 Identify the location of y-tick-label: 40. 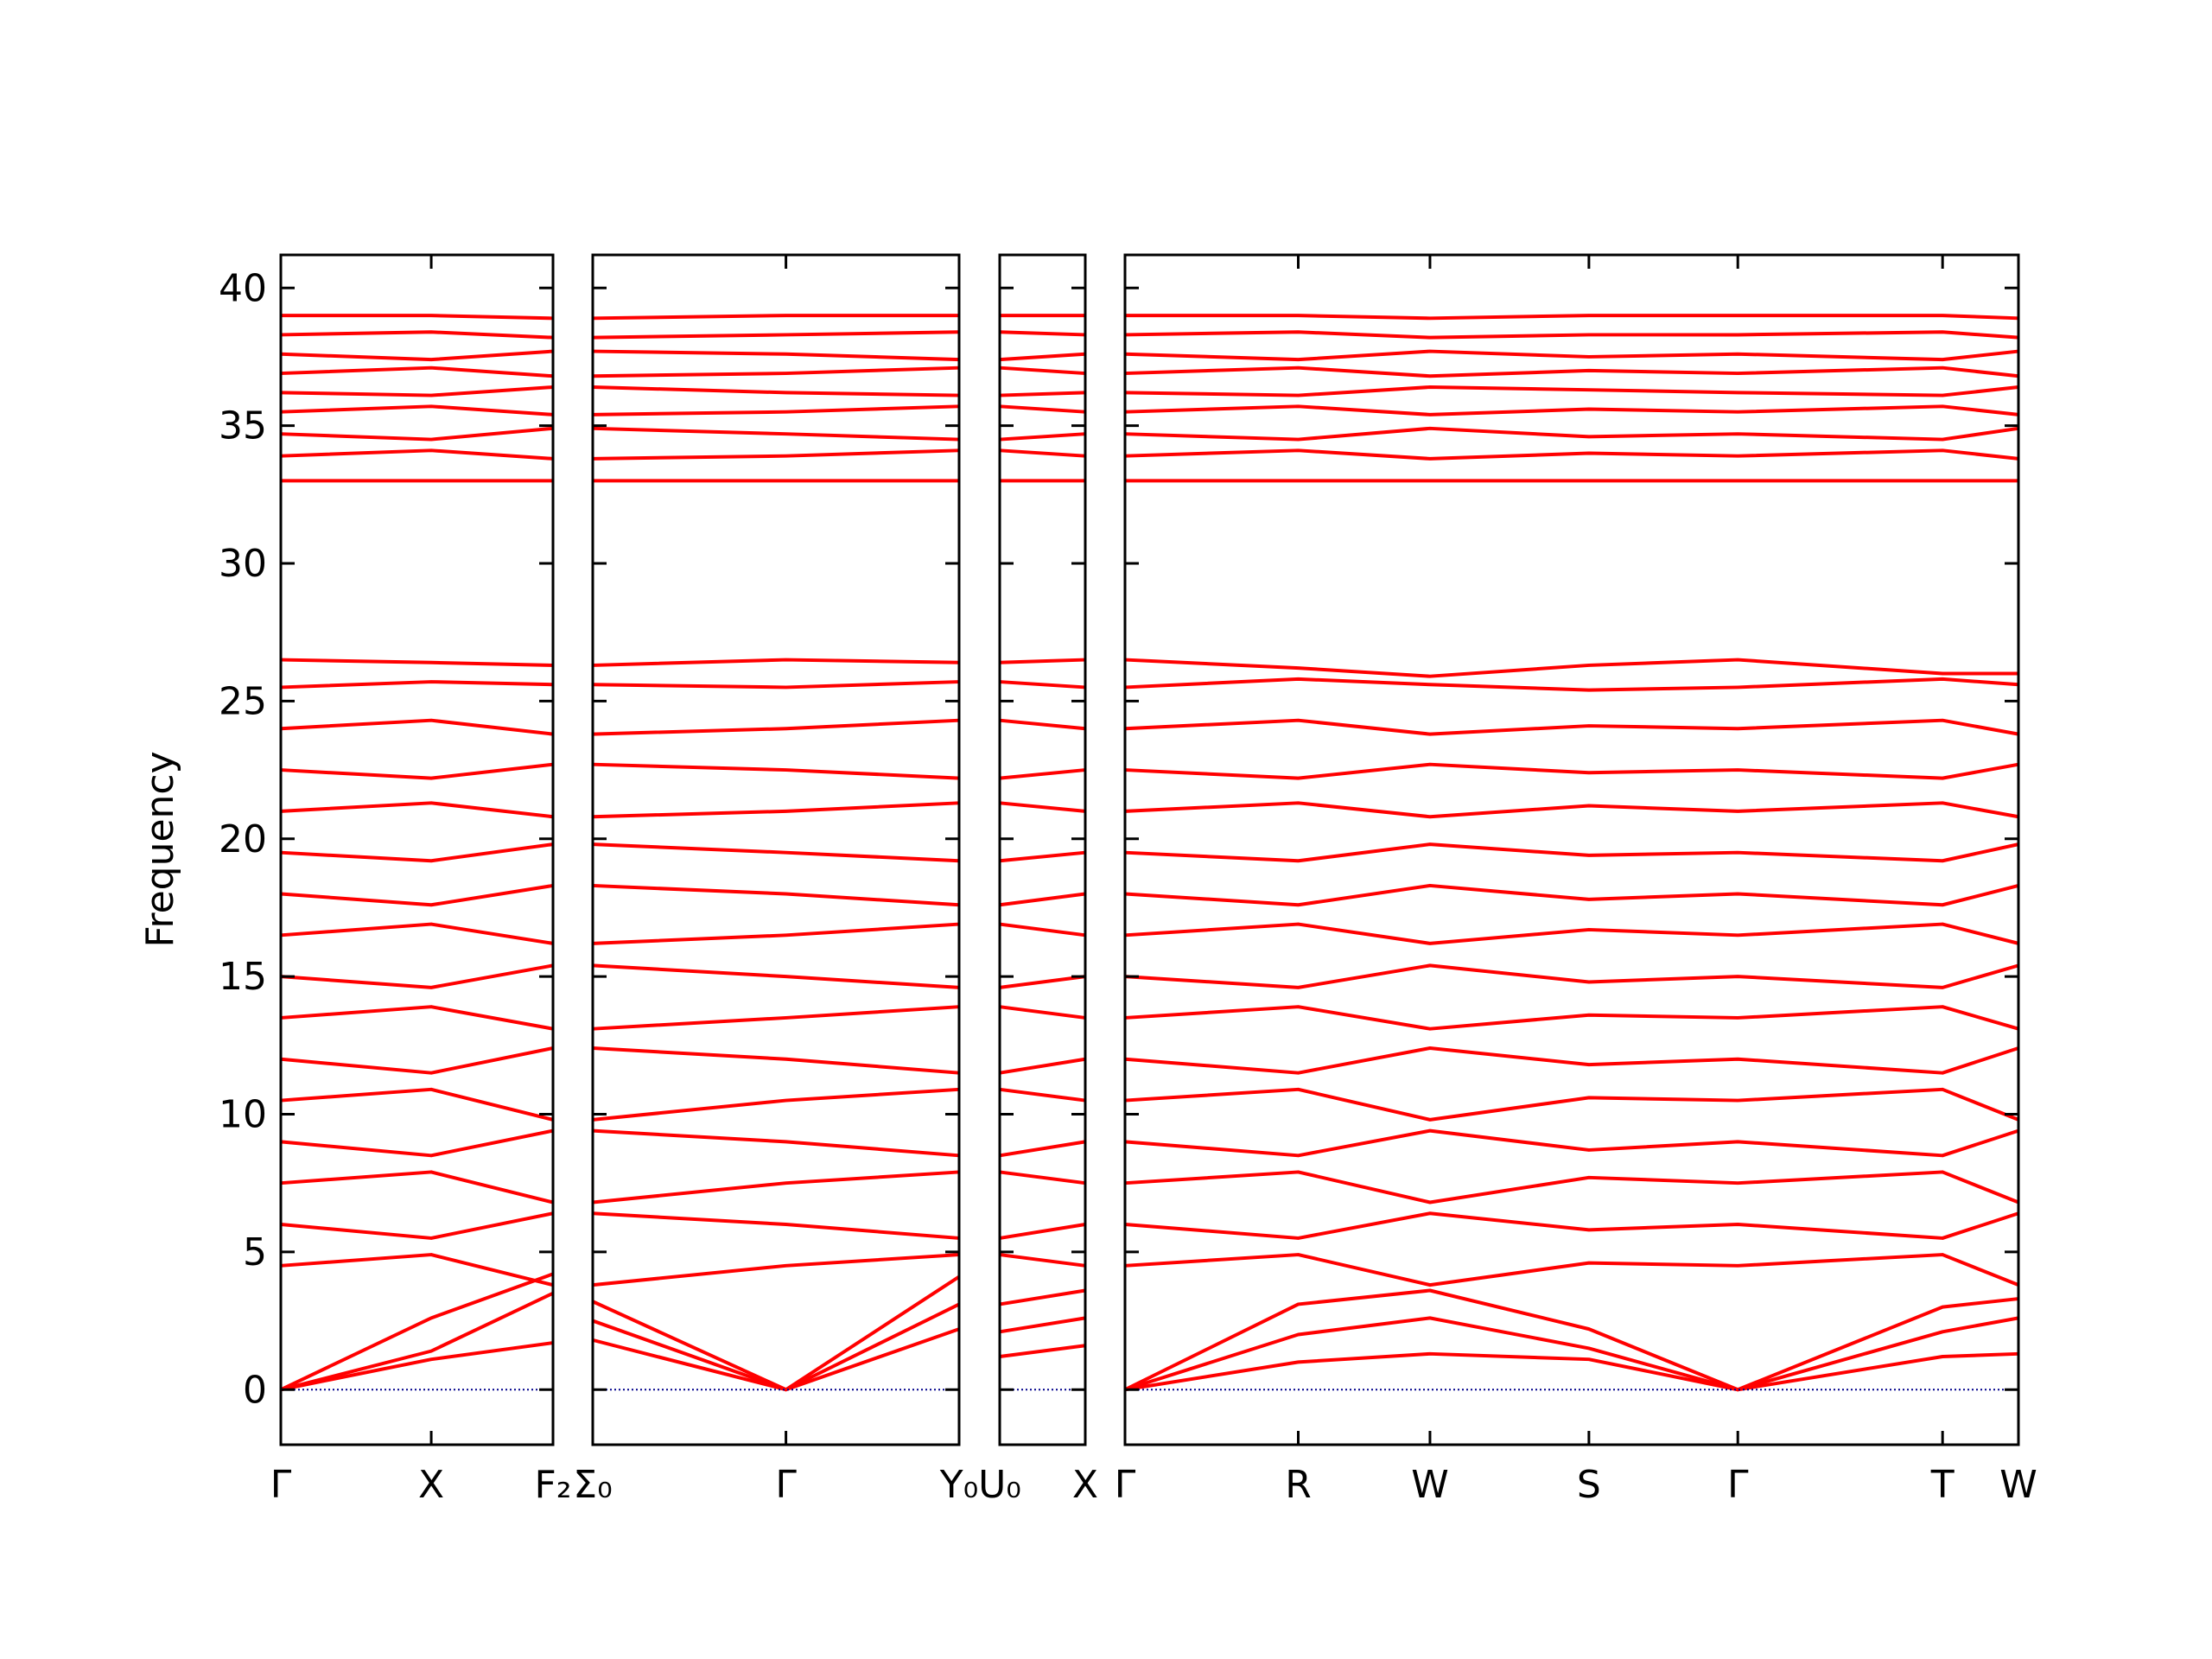
(243, 288).